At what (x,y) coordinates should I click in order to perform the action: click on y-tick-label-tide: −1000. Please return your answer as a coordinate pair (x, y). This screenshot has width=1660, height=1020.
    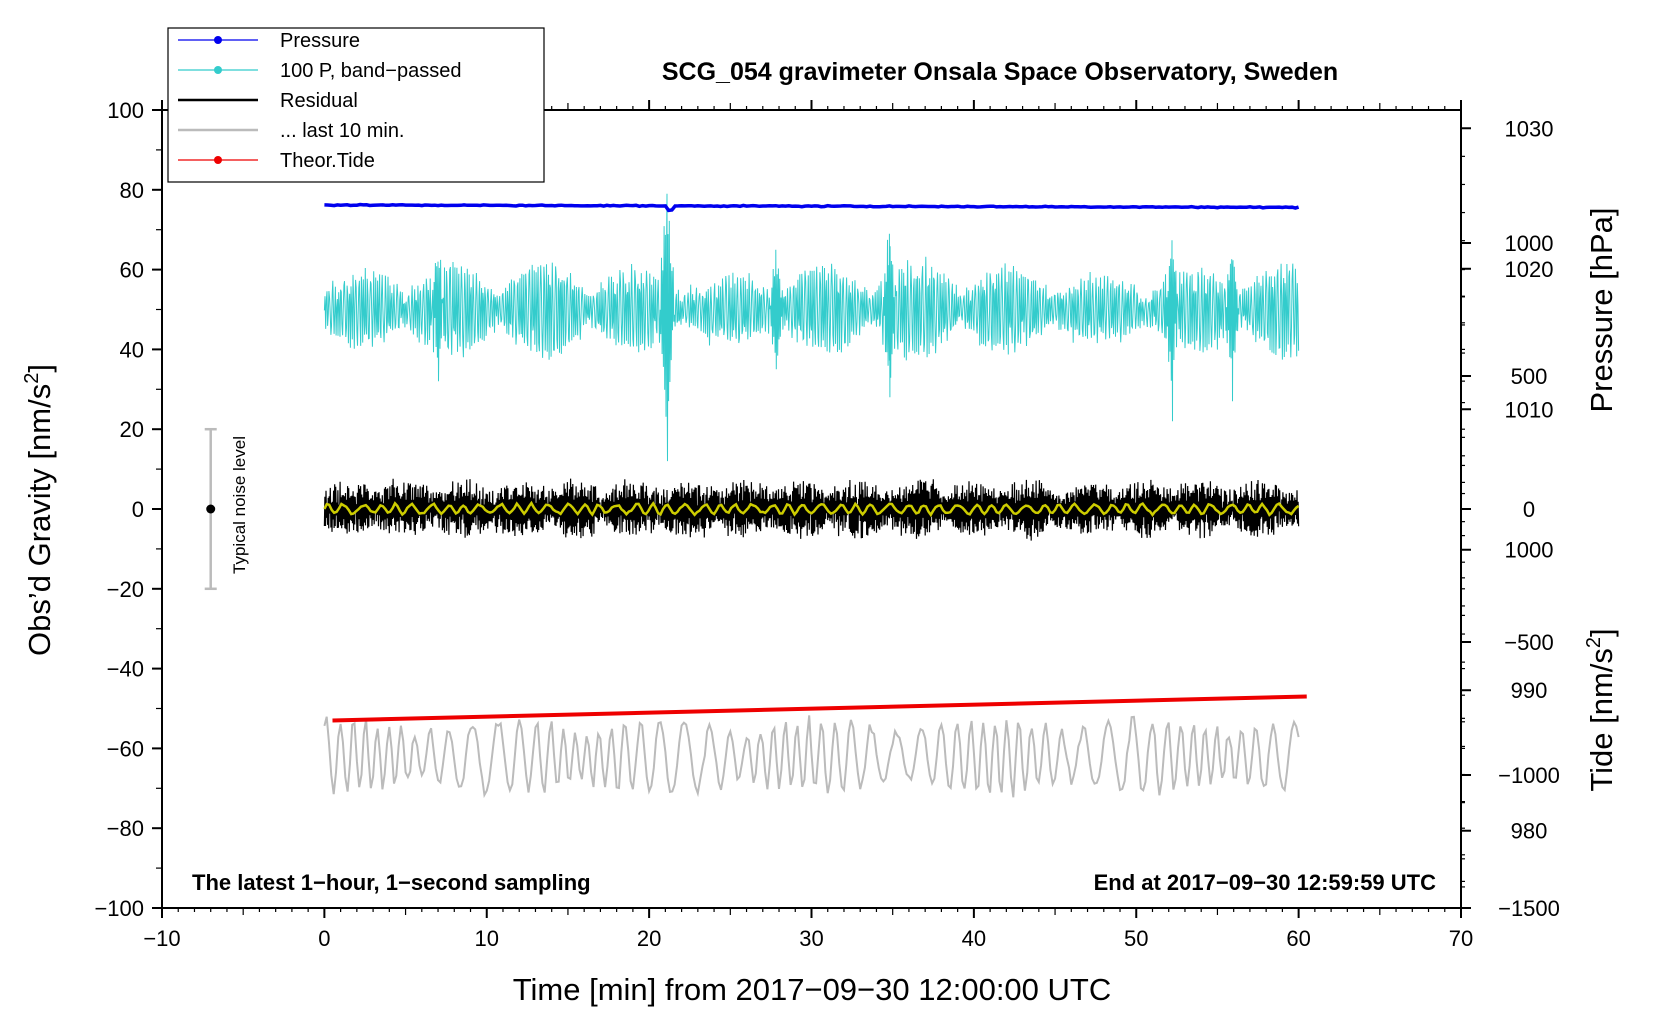
    Looking at the image, I should click on (1529, 775).